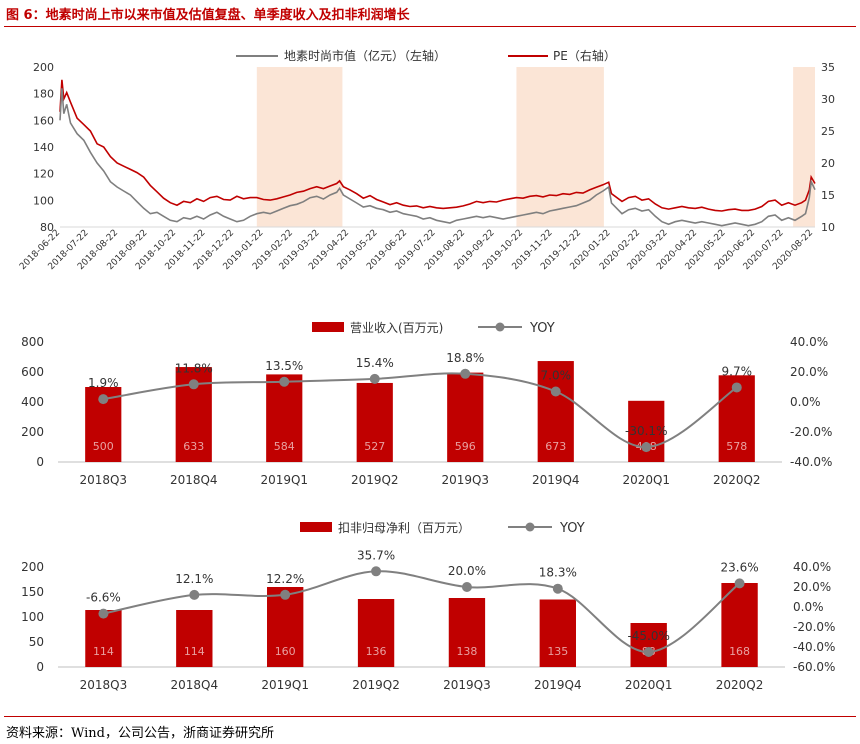  Describe the element at coordinates (649, 685) in the screenshot. I see `x-tick-label: 2020Q1` at that location.